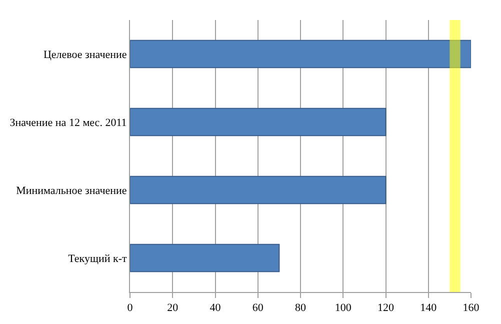 Image resolution: width=501 pixels, height=324 pixels. Describe the element at coordinates (300, 308) in the screenshot. I see `x-tick-label: 80` at that location.